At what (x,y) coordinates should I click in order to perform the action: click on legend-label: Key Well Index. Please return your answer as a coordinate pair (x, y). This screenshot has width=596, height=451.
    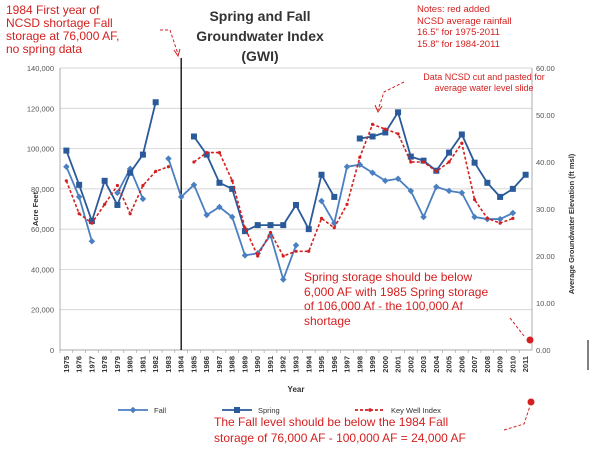
    Looking at the image, I should click on (416, 410).